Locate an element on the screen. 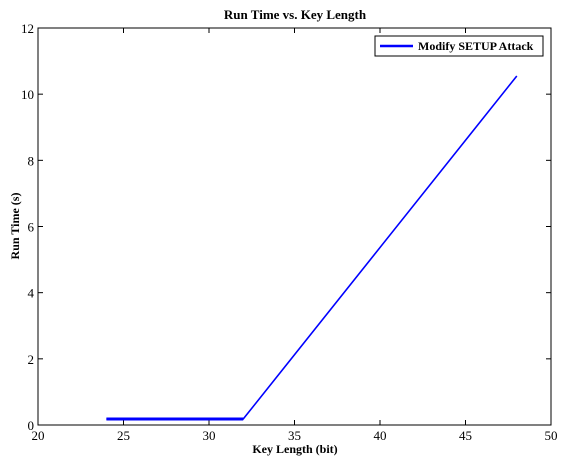 This screenshot has height=464, width=562. legend: Modify SETUP Attack is located at coordinates (459, 46).